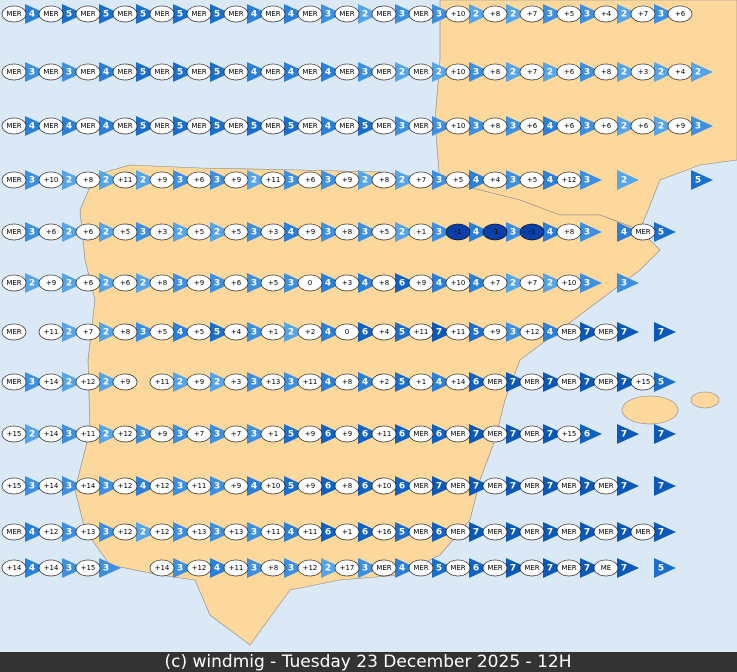  What do you see at coordinates (624, 487) in the screenshot?
I see `wind-speed: 7` at bounding box center [624, 487].